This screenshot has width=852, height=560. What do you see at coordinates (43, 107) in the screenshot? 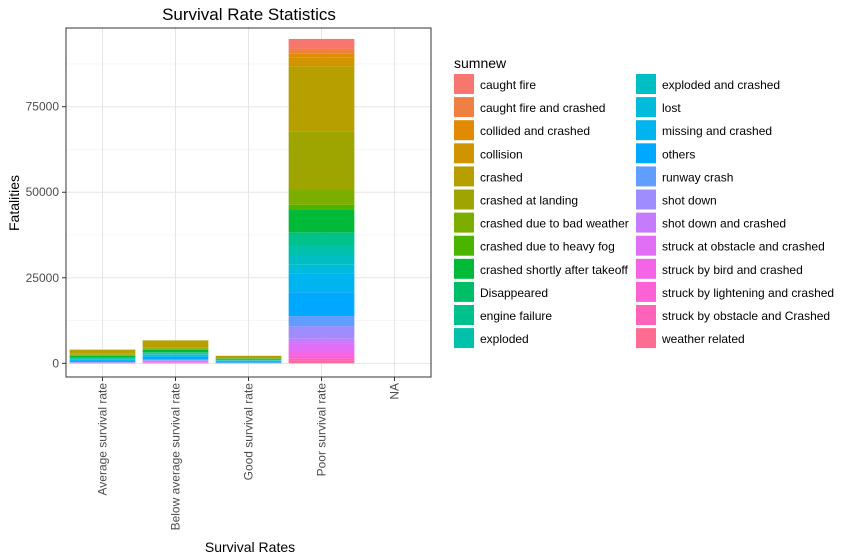
I see `y-tick-label: 75000` at bounding box center [43, 107].